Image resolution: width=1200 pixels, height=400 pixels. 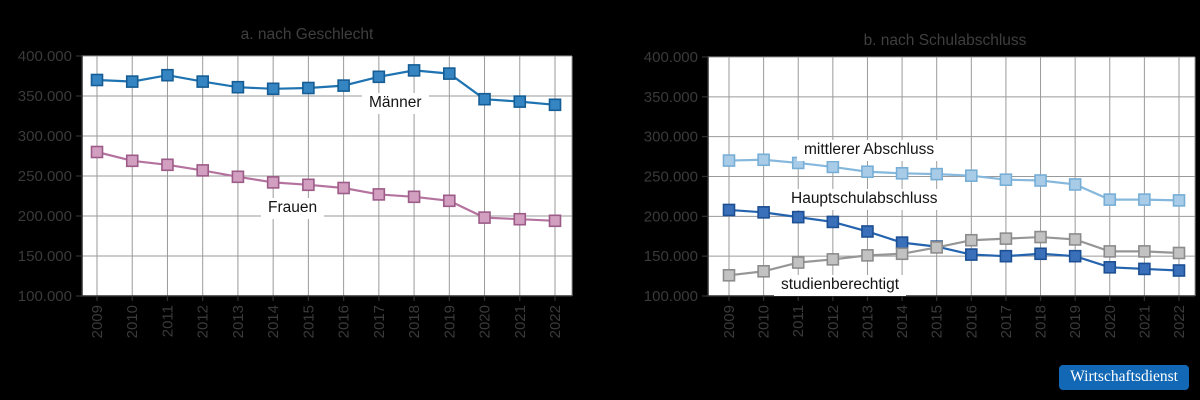 I want to click on wirtschaftsdienst-logo: Wirtschaftsdienst, so click(x=1124, y=377).